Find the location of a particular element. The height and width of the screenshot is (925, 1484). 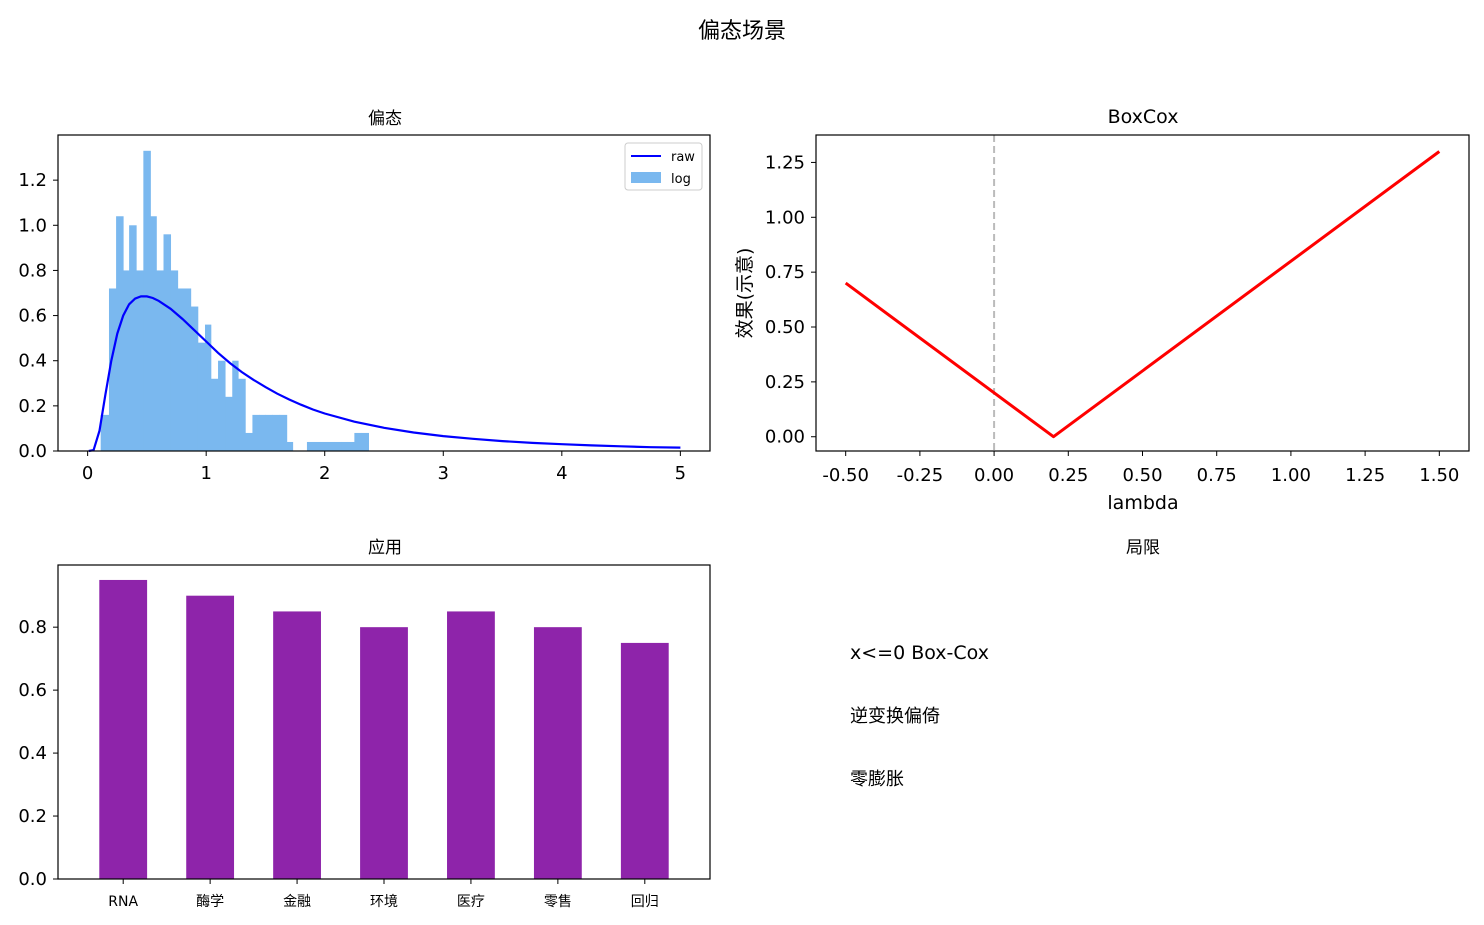

category-label: 零售 is located at coordinates (558, 902).